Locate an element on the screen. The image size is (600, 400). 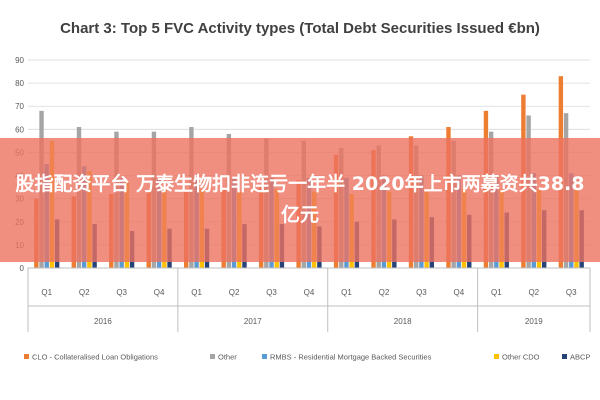
y-tick-label: 0 is located at coordinates (22, 268).